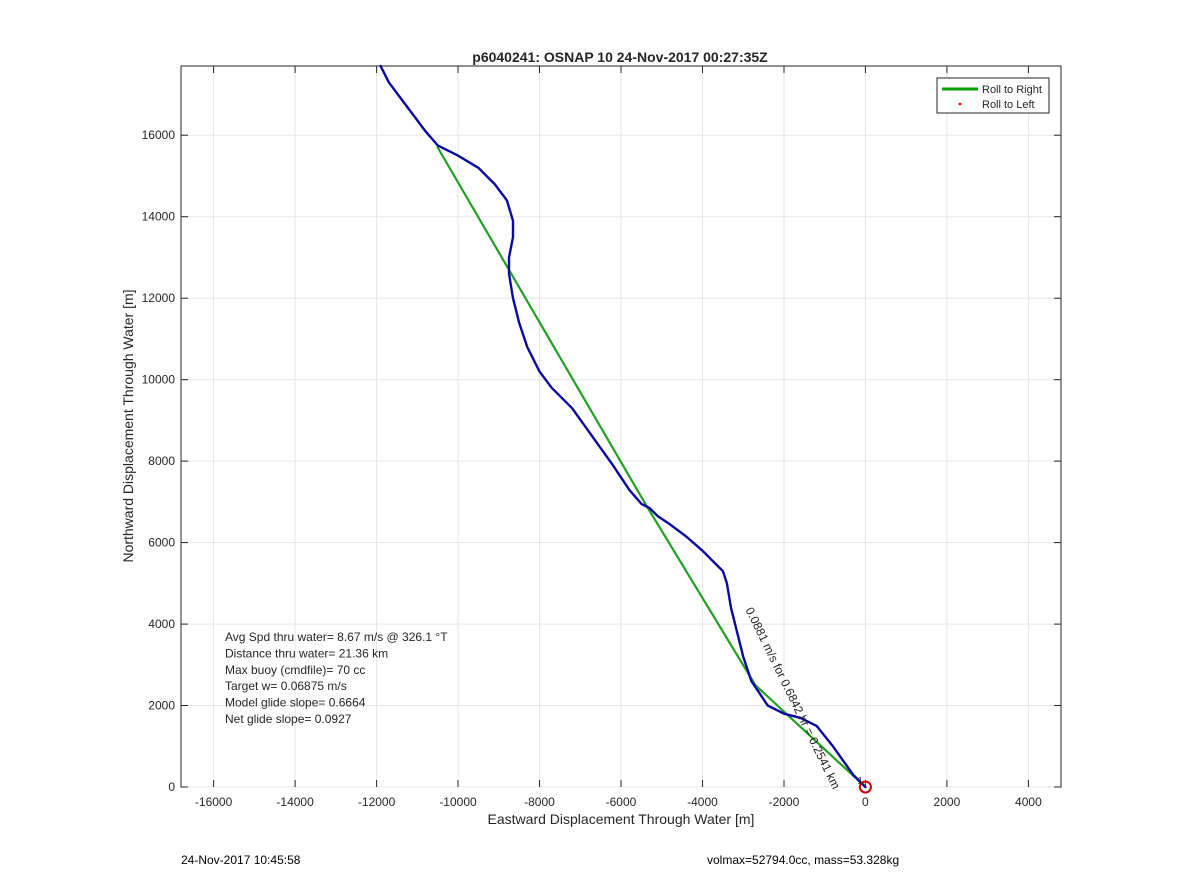  I want to click on stats-line: Model glide slope= 0.6664, so click(295, 703).